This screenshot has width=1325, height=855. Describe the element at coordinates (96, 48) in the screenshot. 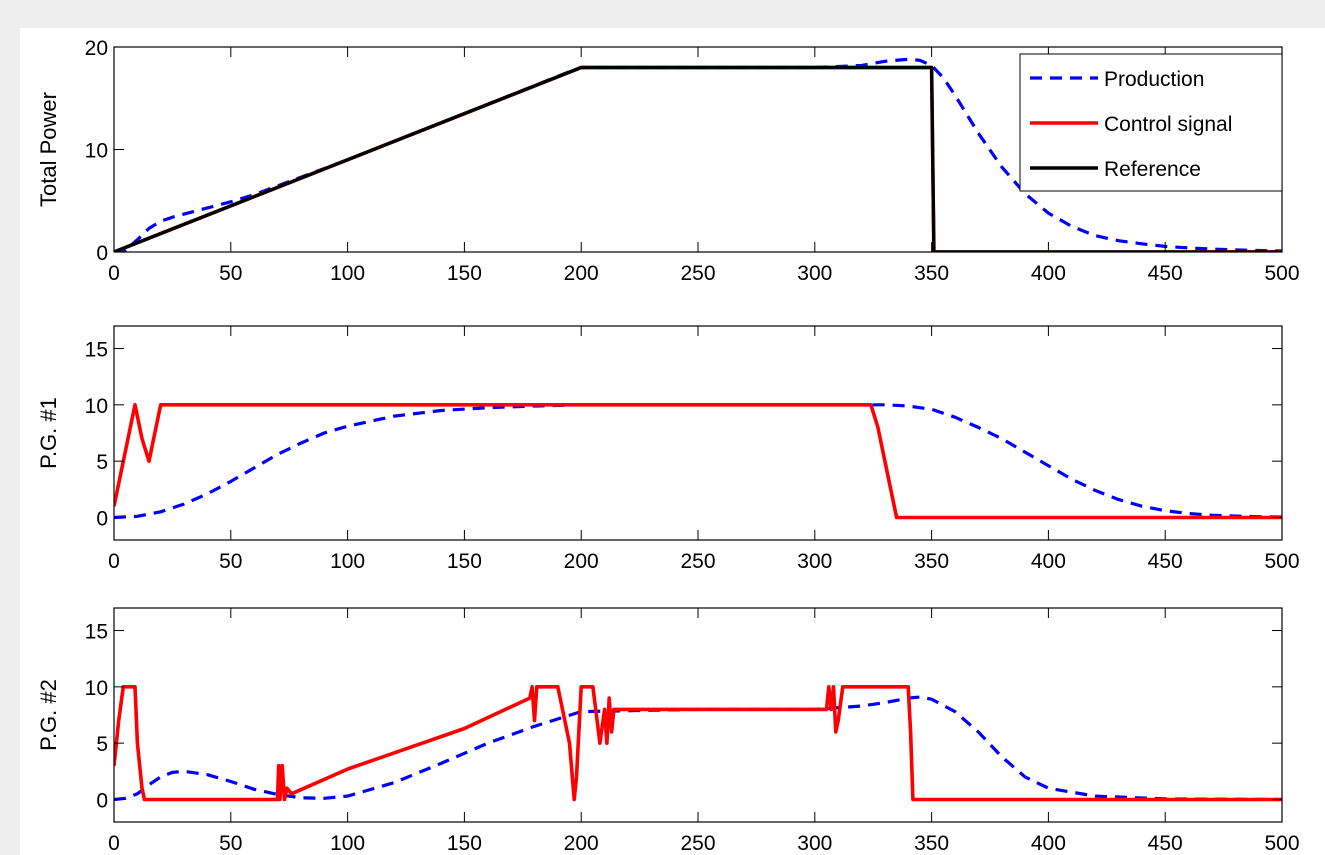

I see `y-tick-label: 20` at that location.